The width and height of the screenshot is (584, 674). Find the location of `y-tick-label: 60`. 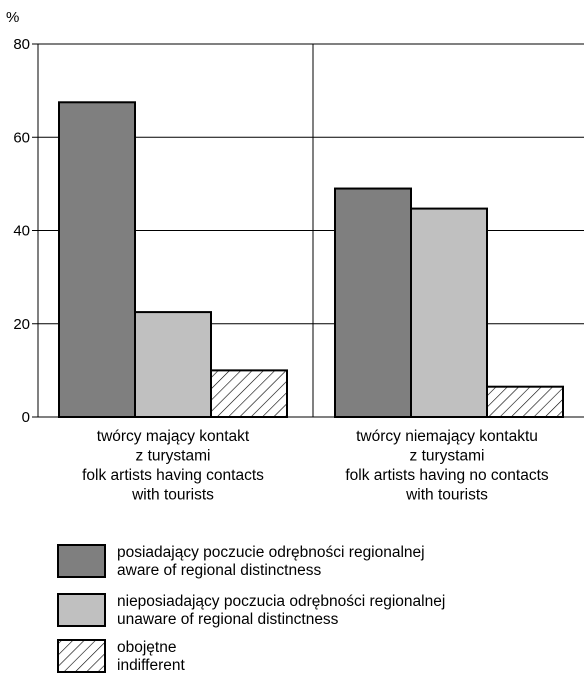

y-tick-label: 60 is located at coordinates (21, 137).